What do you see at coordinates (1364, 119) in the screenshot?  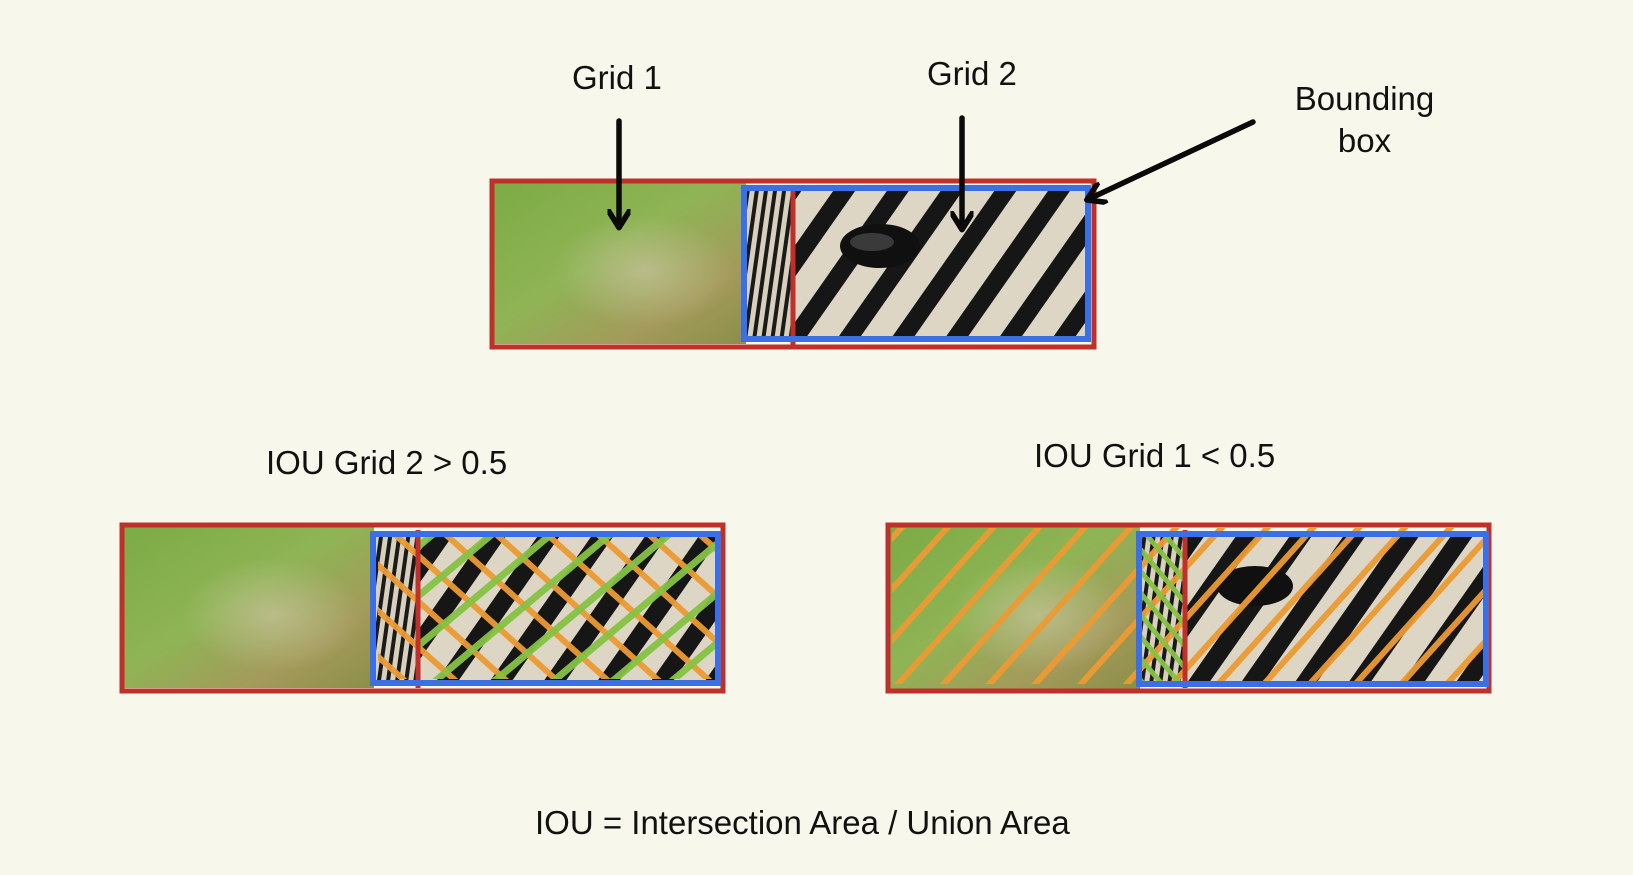 I see `bounding-box-label: Bounding box` at bounding box center [1364, 119].